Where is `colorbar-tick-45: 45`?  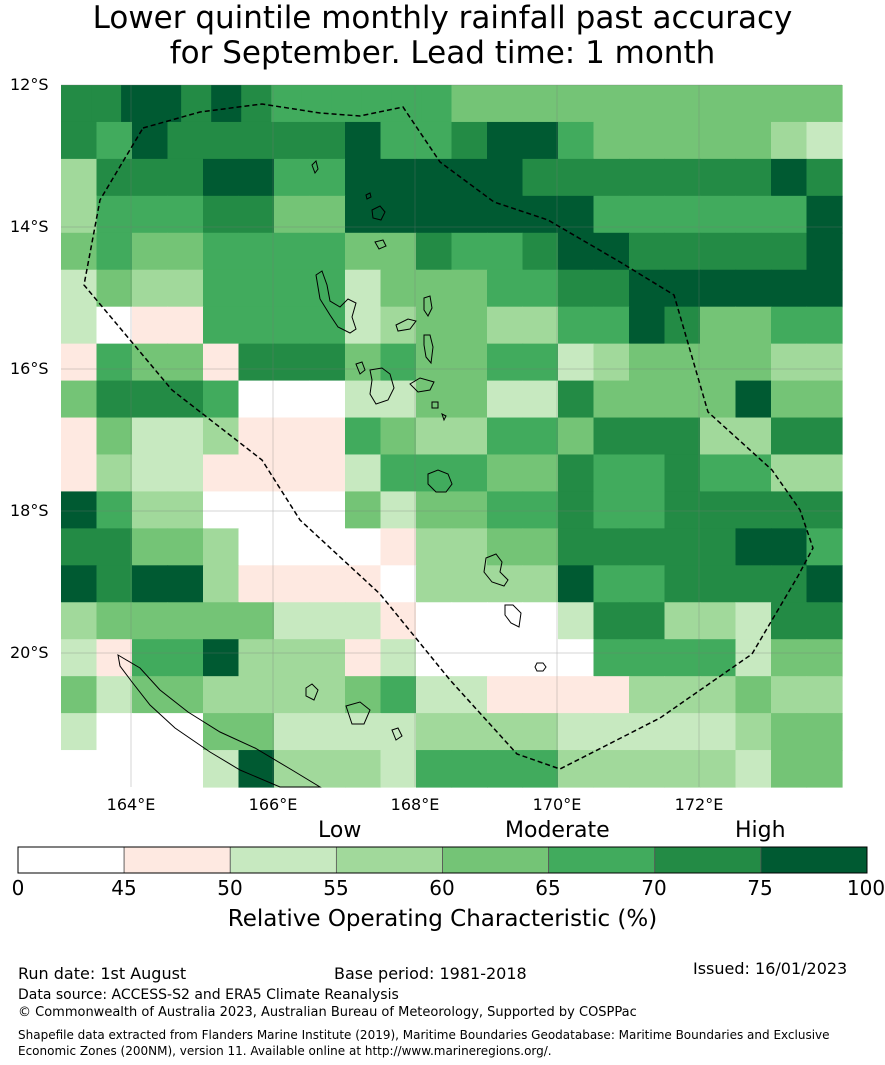 colorbar-tick-45: 45 is located at coordinates (124, 888).